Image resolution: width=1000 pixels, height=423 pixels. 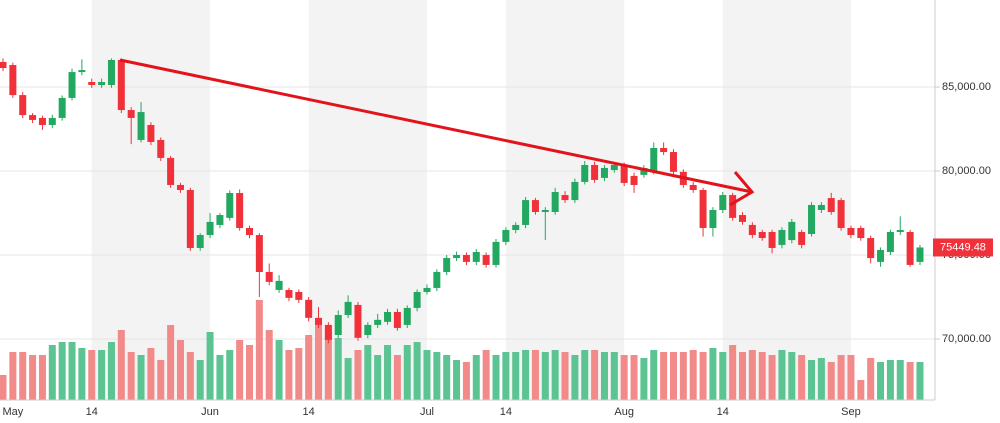 What do you see at coordinates (12, 412) in the screenshot?
I see `x-tick-label: May` at bounding box center [12, 412].